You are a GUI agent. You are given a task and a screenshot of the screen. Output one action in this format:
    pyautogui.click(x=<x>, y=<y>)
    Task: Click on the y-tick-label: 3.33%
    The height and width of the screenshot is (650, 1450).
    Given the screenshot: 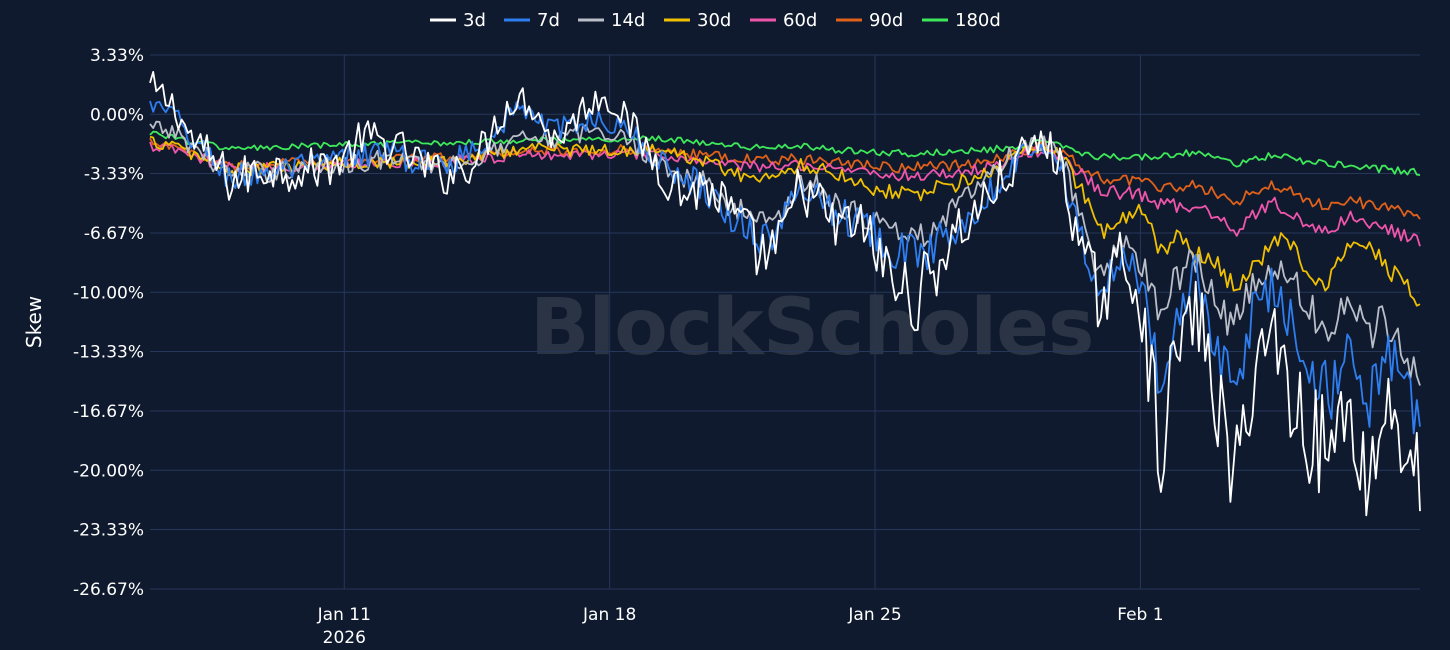 What is the action you would take?
    pyautogui.click(x=117, y=56)
    